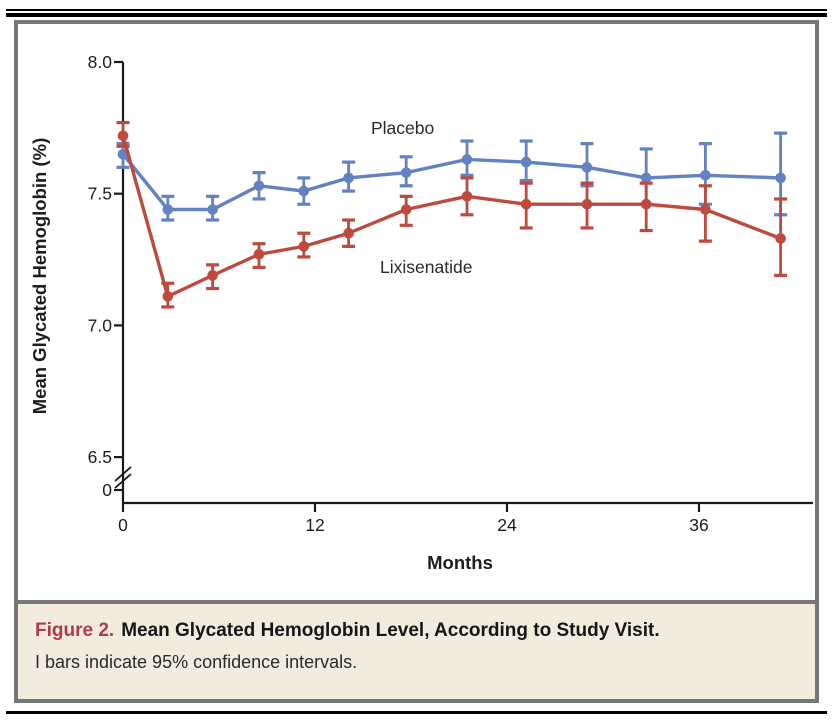 The width and height of the screenshot is (833, 725). What do you see at coordinates (107, 490) in the screenshot?
I see `y-tick-label: 0` at bounding box center [107, 490].